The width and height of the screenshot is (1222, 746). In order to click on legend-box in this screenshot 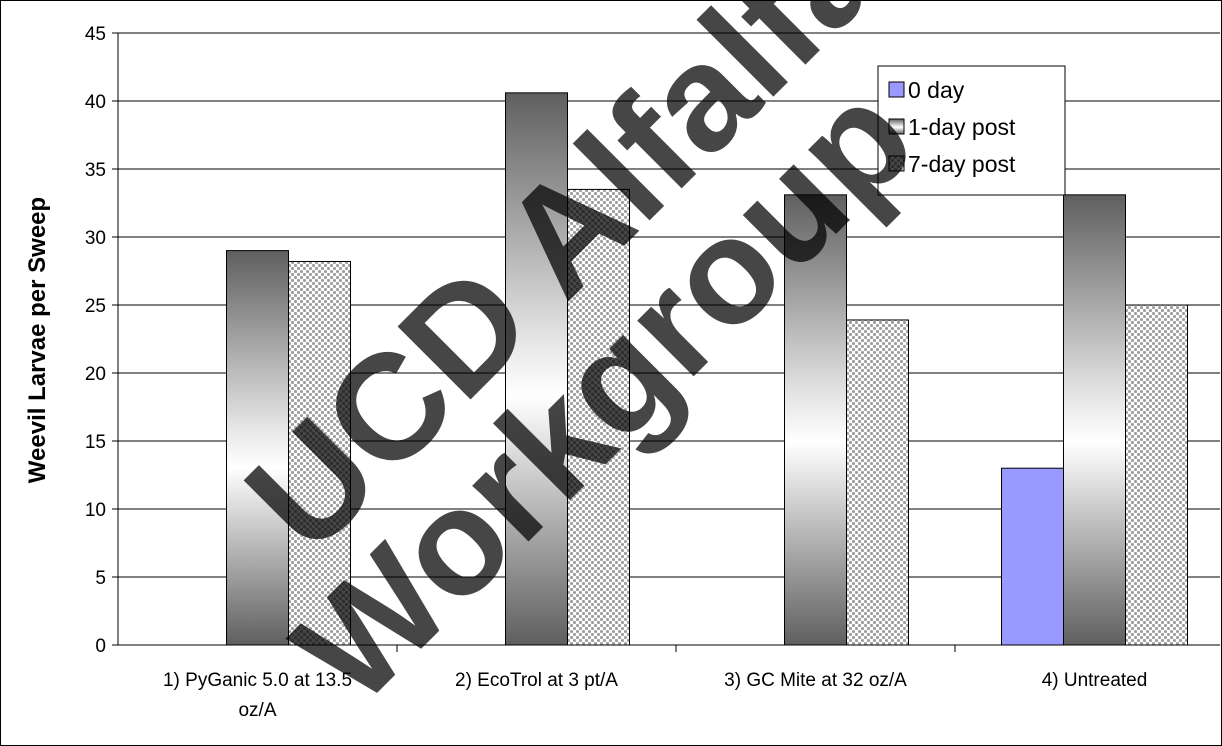, I will do `click(971, 130)`.